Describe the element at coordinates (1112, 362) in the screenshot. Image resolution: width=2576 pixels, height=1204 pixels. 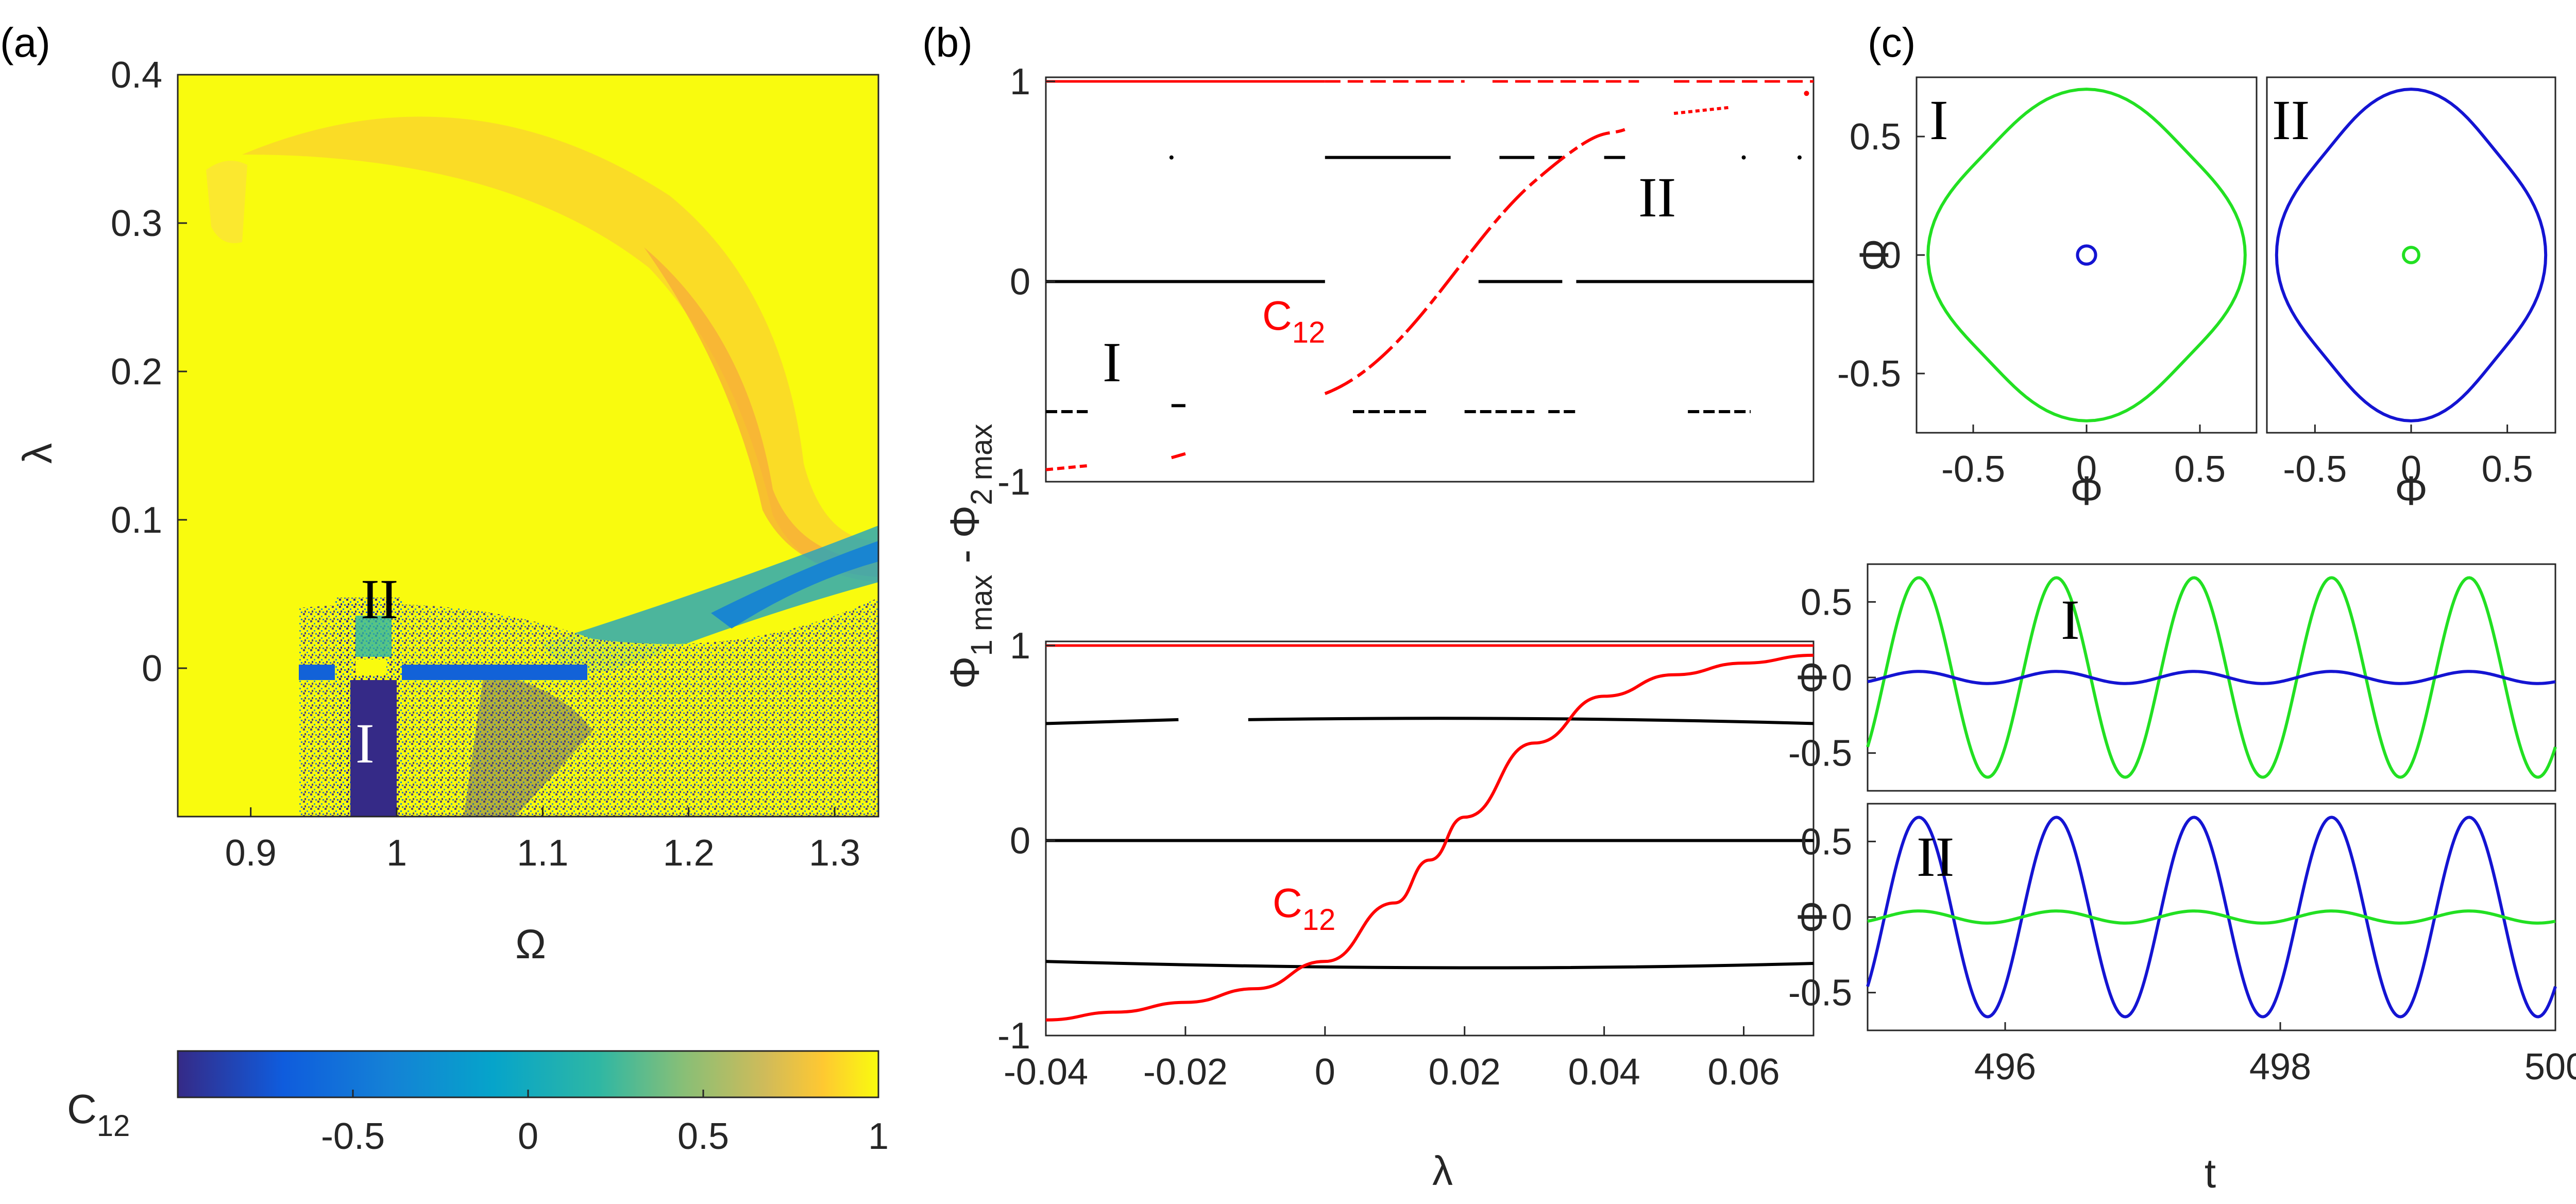
I see `b-top-annotation-I: I` at that location.